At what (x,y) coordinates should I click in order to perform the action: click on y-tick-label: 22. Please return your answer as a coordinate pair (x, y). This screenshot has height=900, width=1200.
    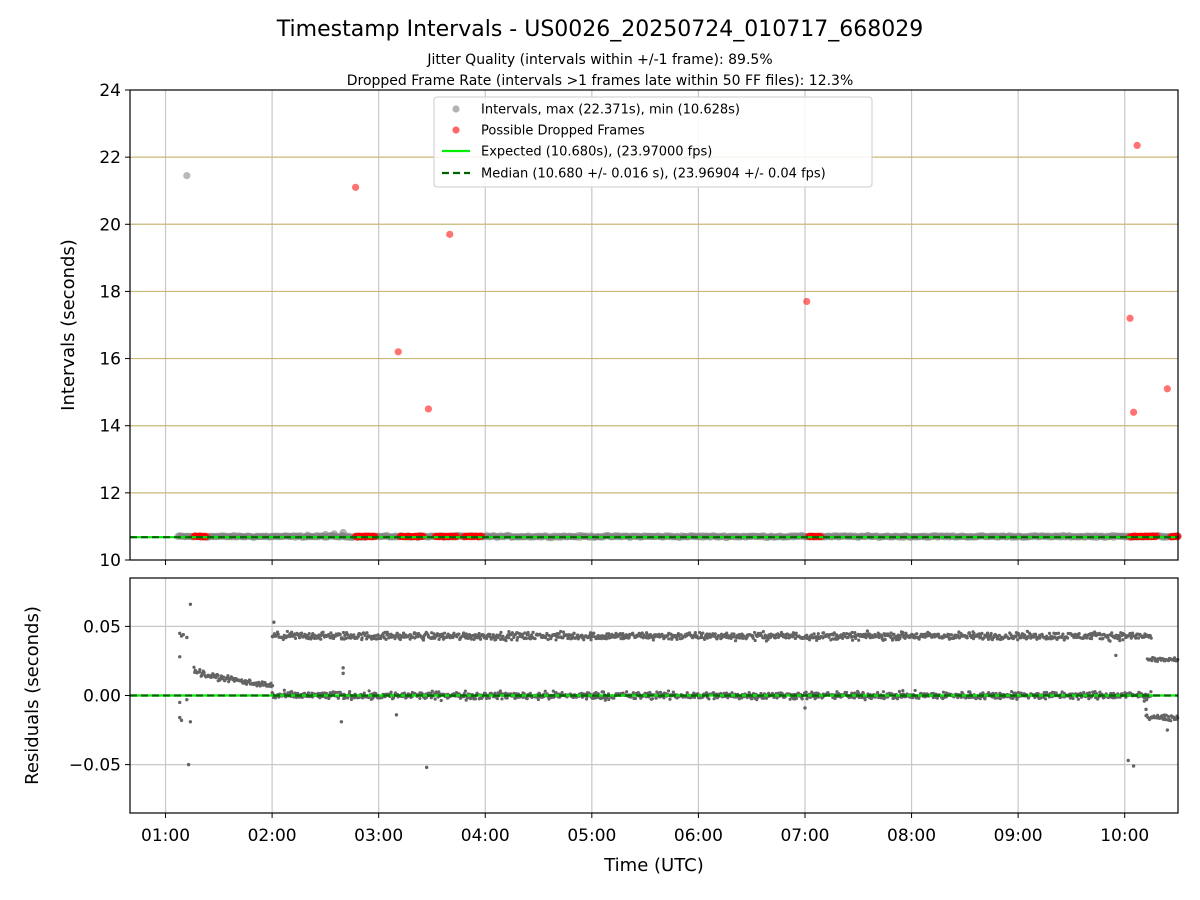
    Looking at the image, I should click on (110, 158).